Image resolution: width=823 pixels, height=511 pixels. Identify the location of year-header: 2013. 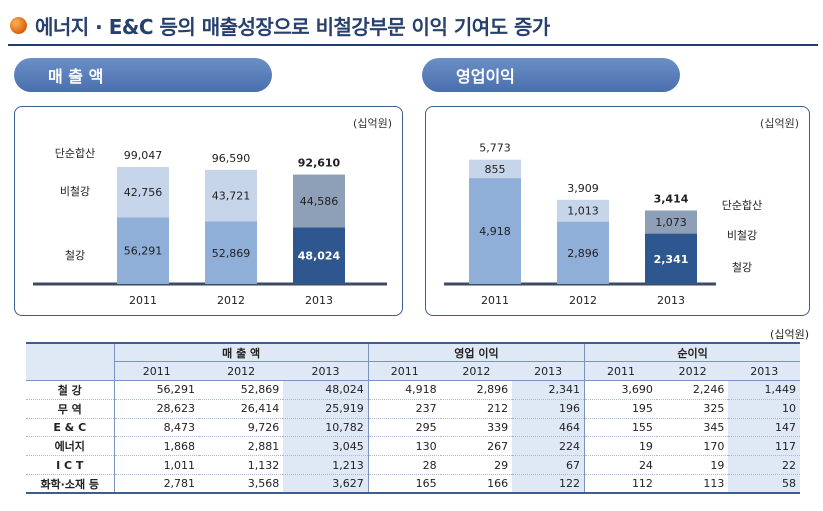
(548, 371).